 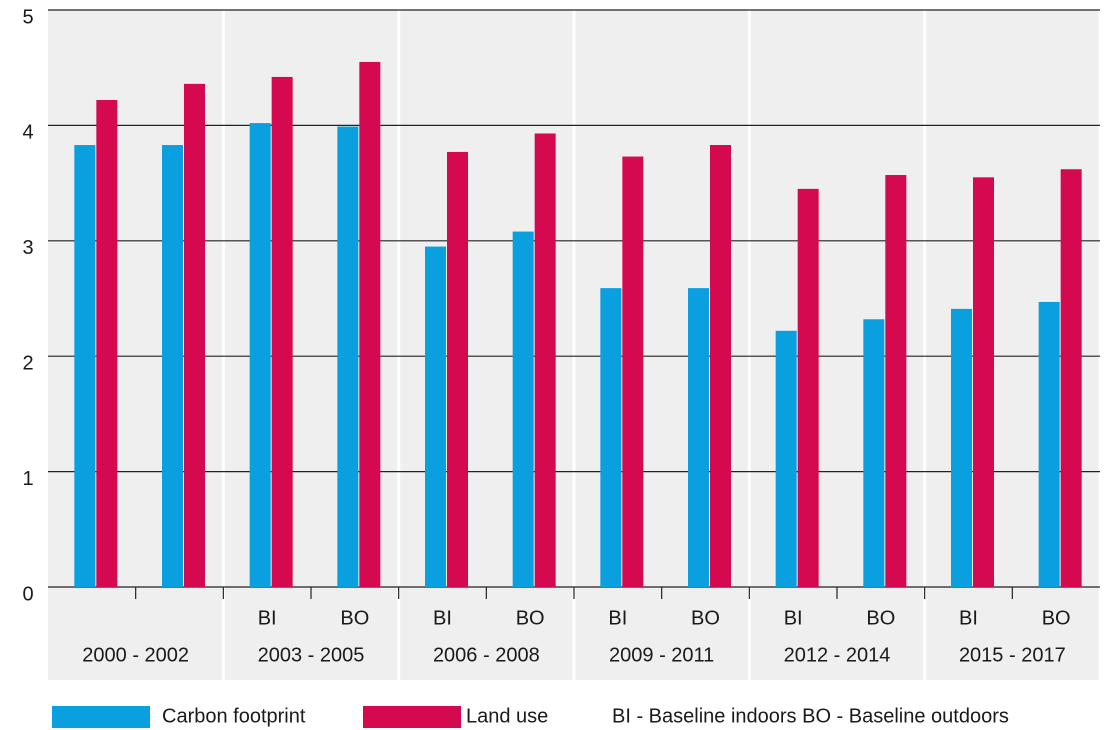 I want to click on group-label: 2000 - 2002, so click(x=135, y=655).